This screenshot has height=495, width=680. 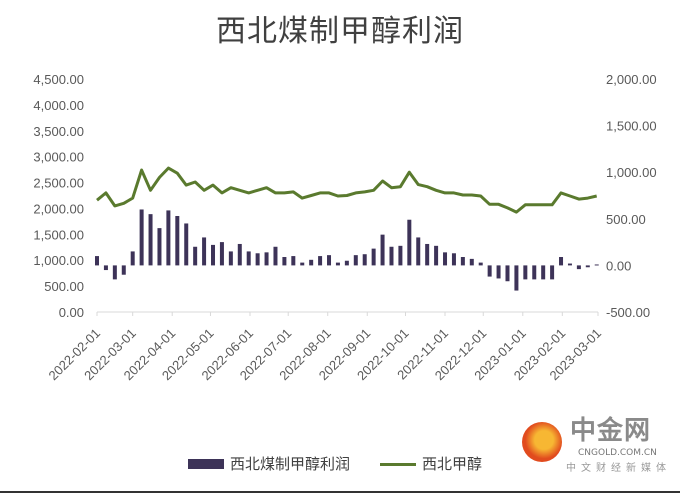 What do you see at coordinates (58, 79) in the screenshot?
I see `left-tick-label: 4,500.00` at bounding box center [58, 79].